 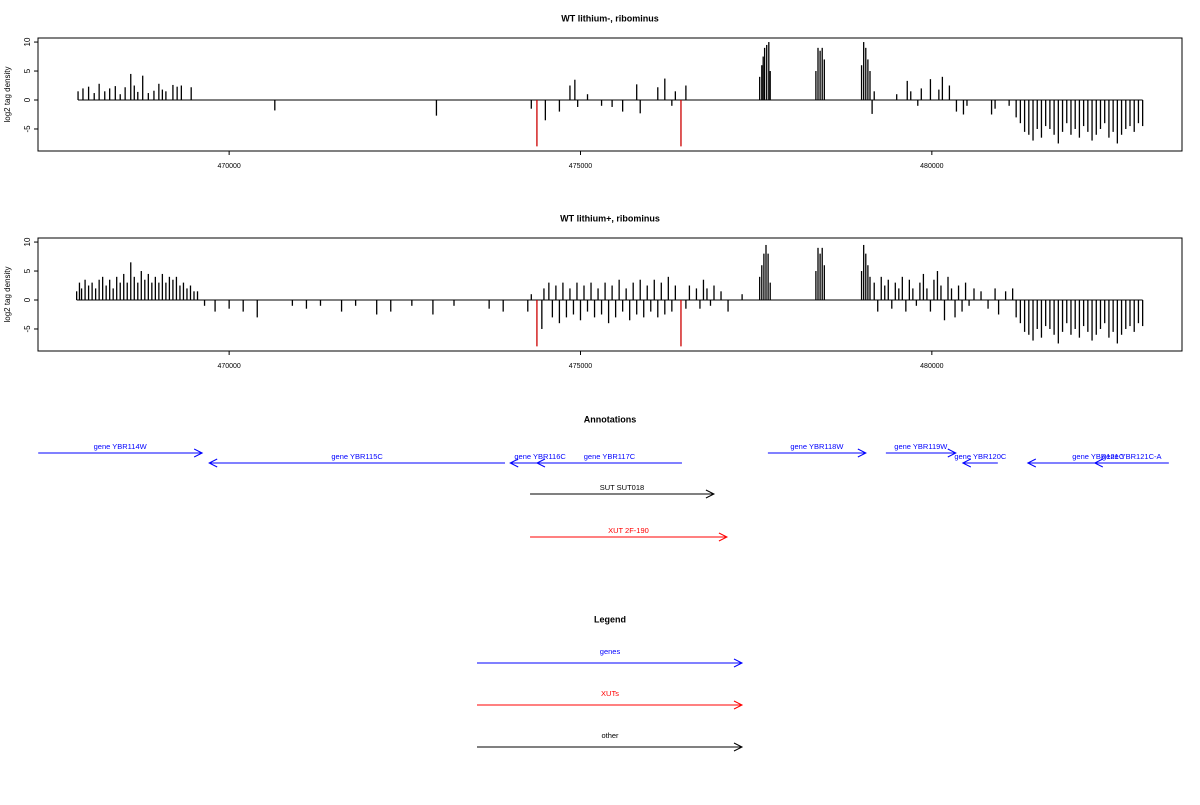 What do you see at coordinates (622, 487) in the screenshot?
I see `annotation-label: SUT SUT018` at bounding box center [622, 487].